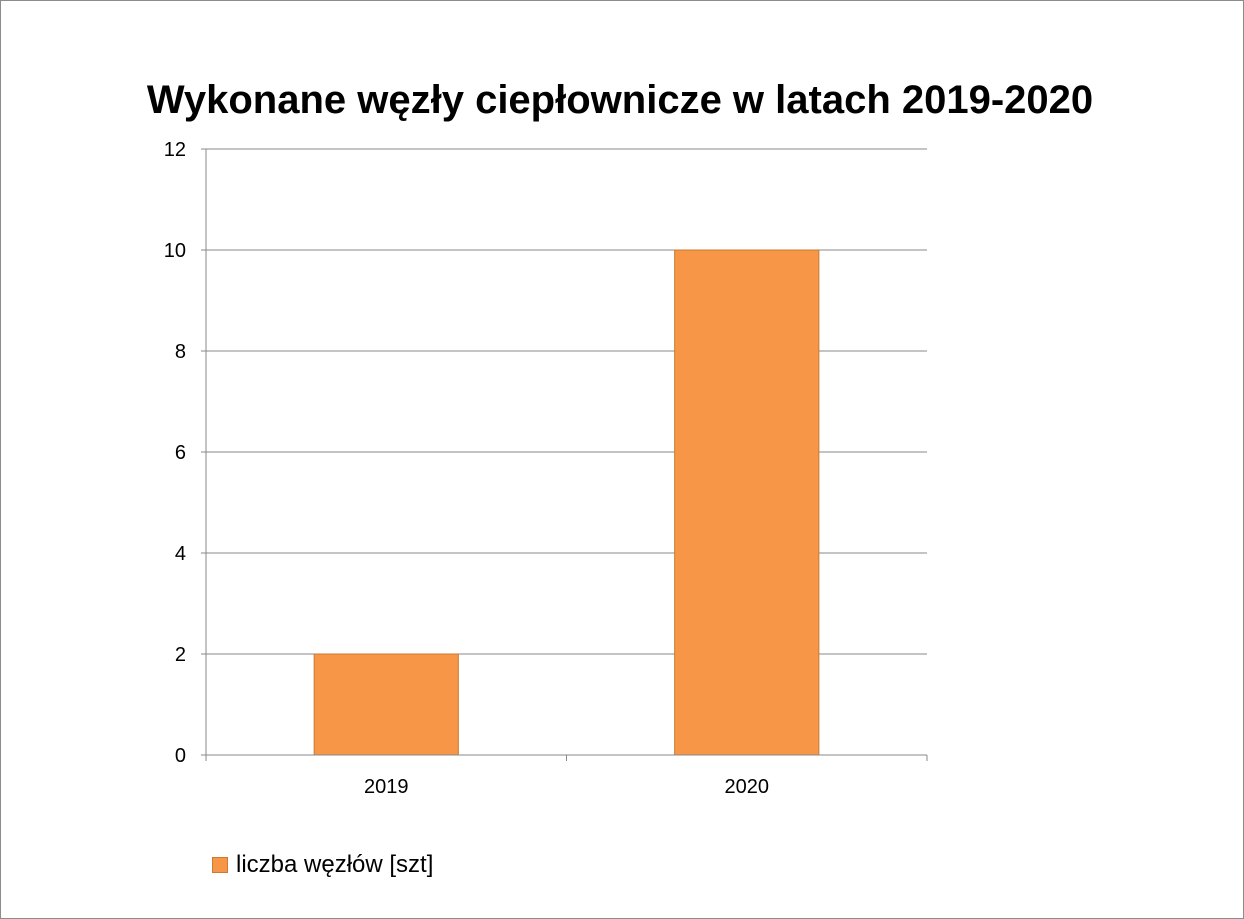  I want to click on y-tick-label: 0, so click(180, 756).